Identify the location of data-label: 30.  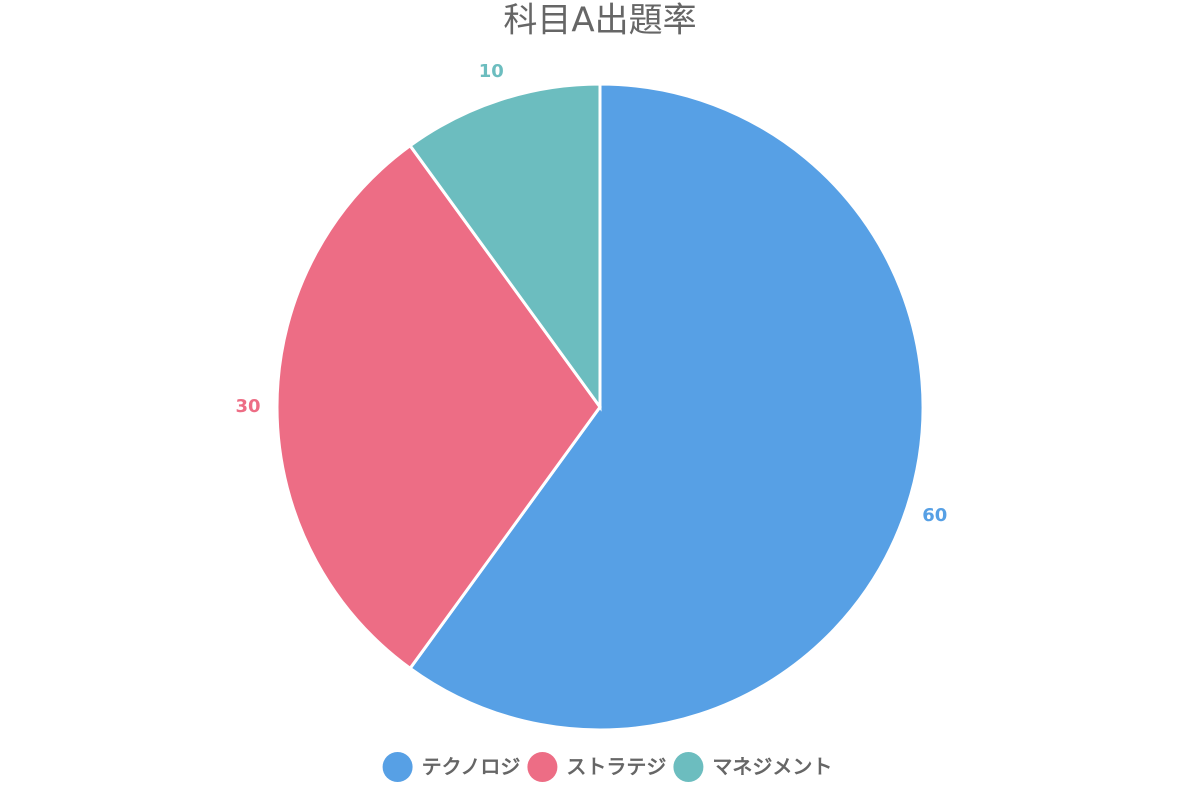
(247, 406).